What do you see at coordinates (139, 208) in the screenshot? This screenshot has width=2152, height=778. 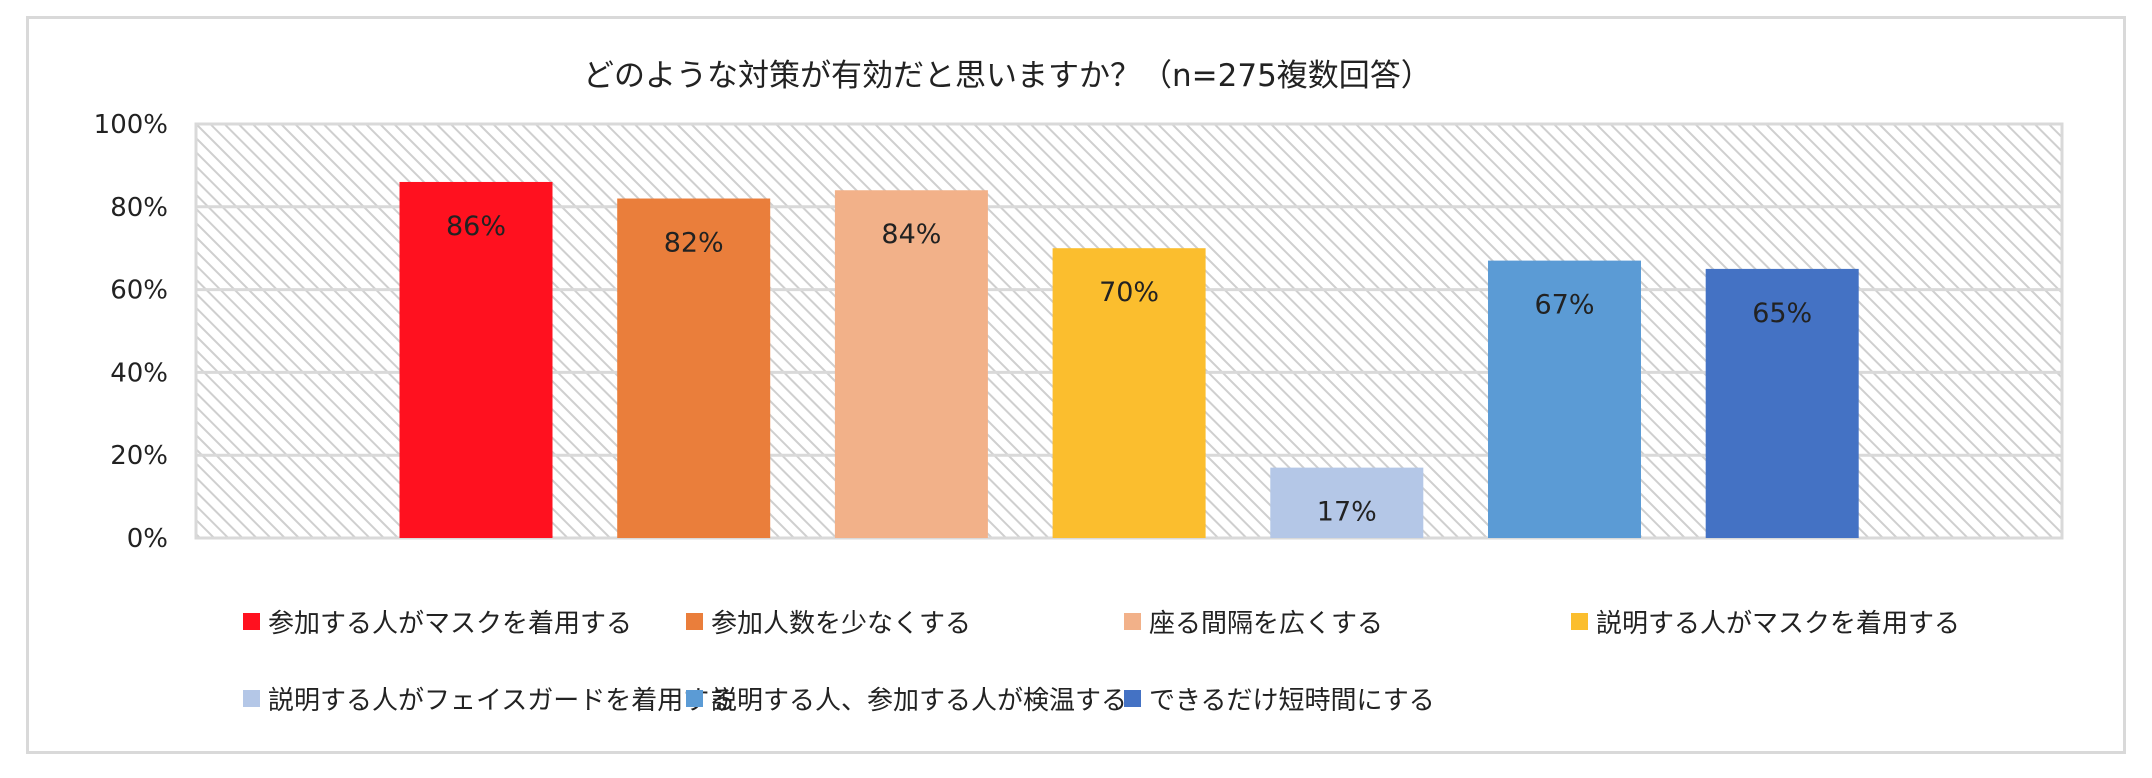 I see `y-tick-label: 80%` at bounding box center [139, 208].